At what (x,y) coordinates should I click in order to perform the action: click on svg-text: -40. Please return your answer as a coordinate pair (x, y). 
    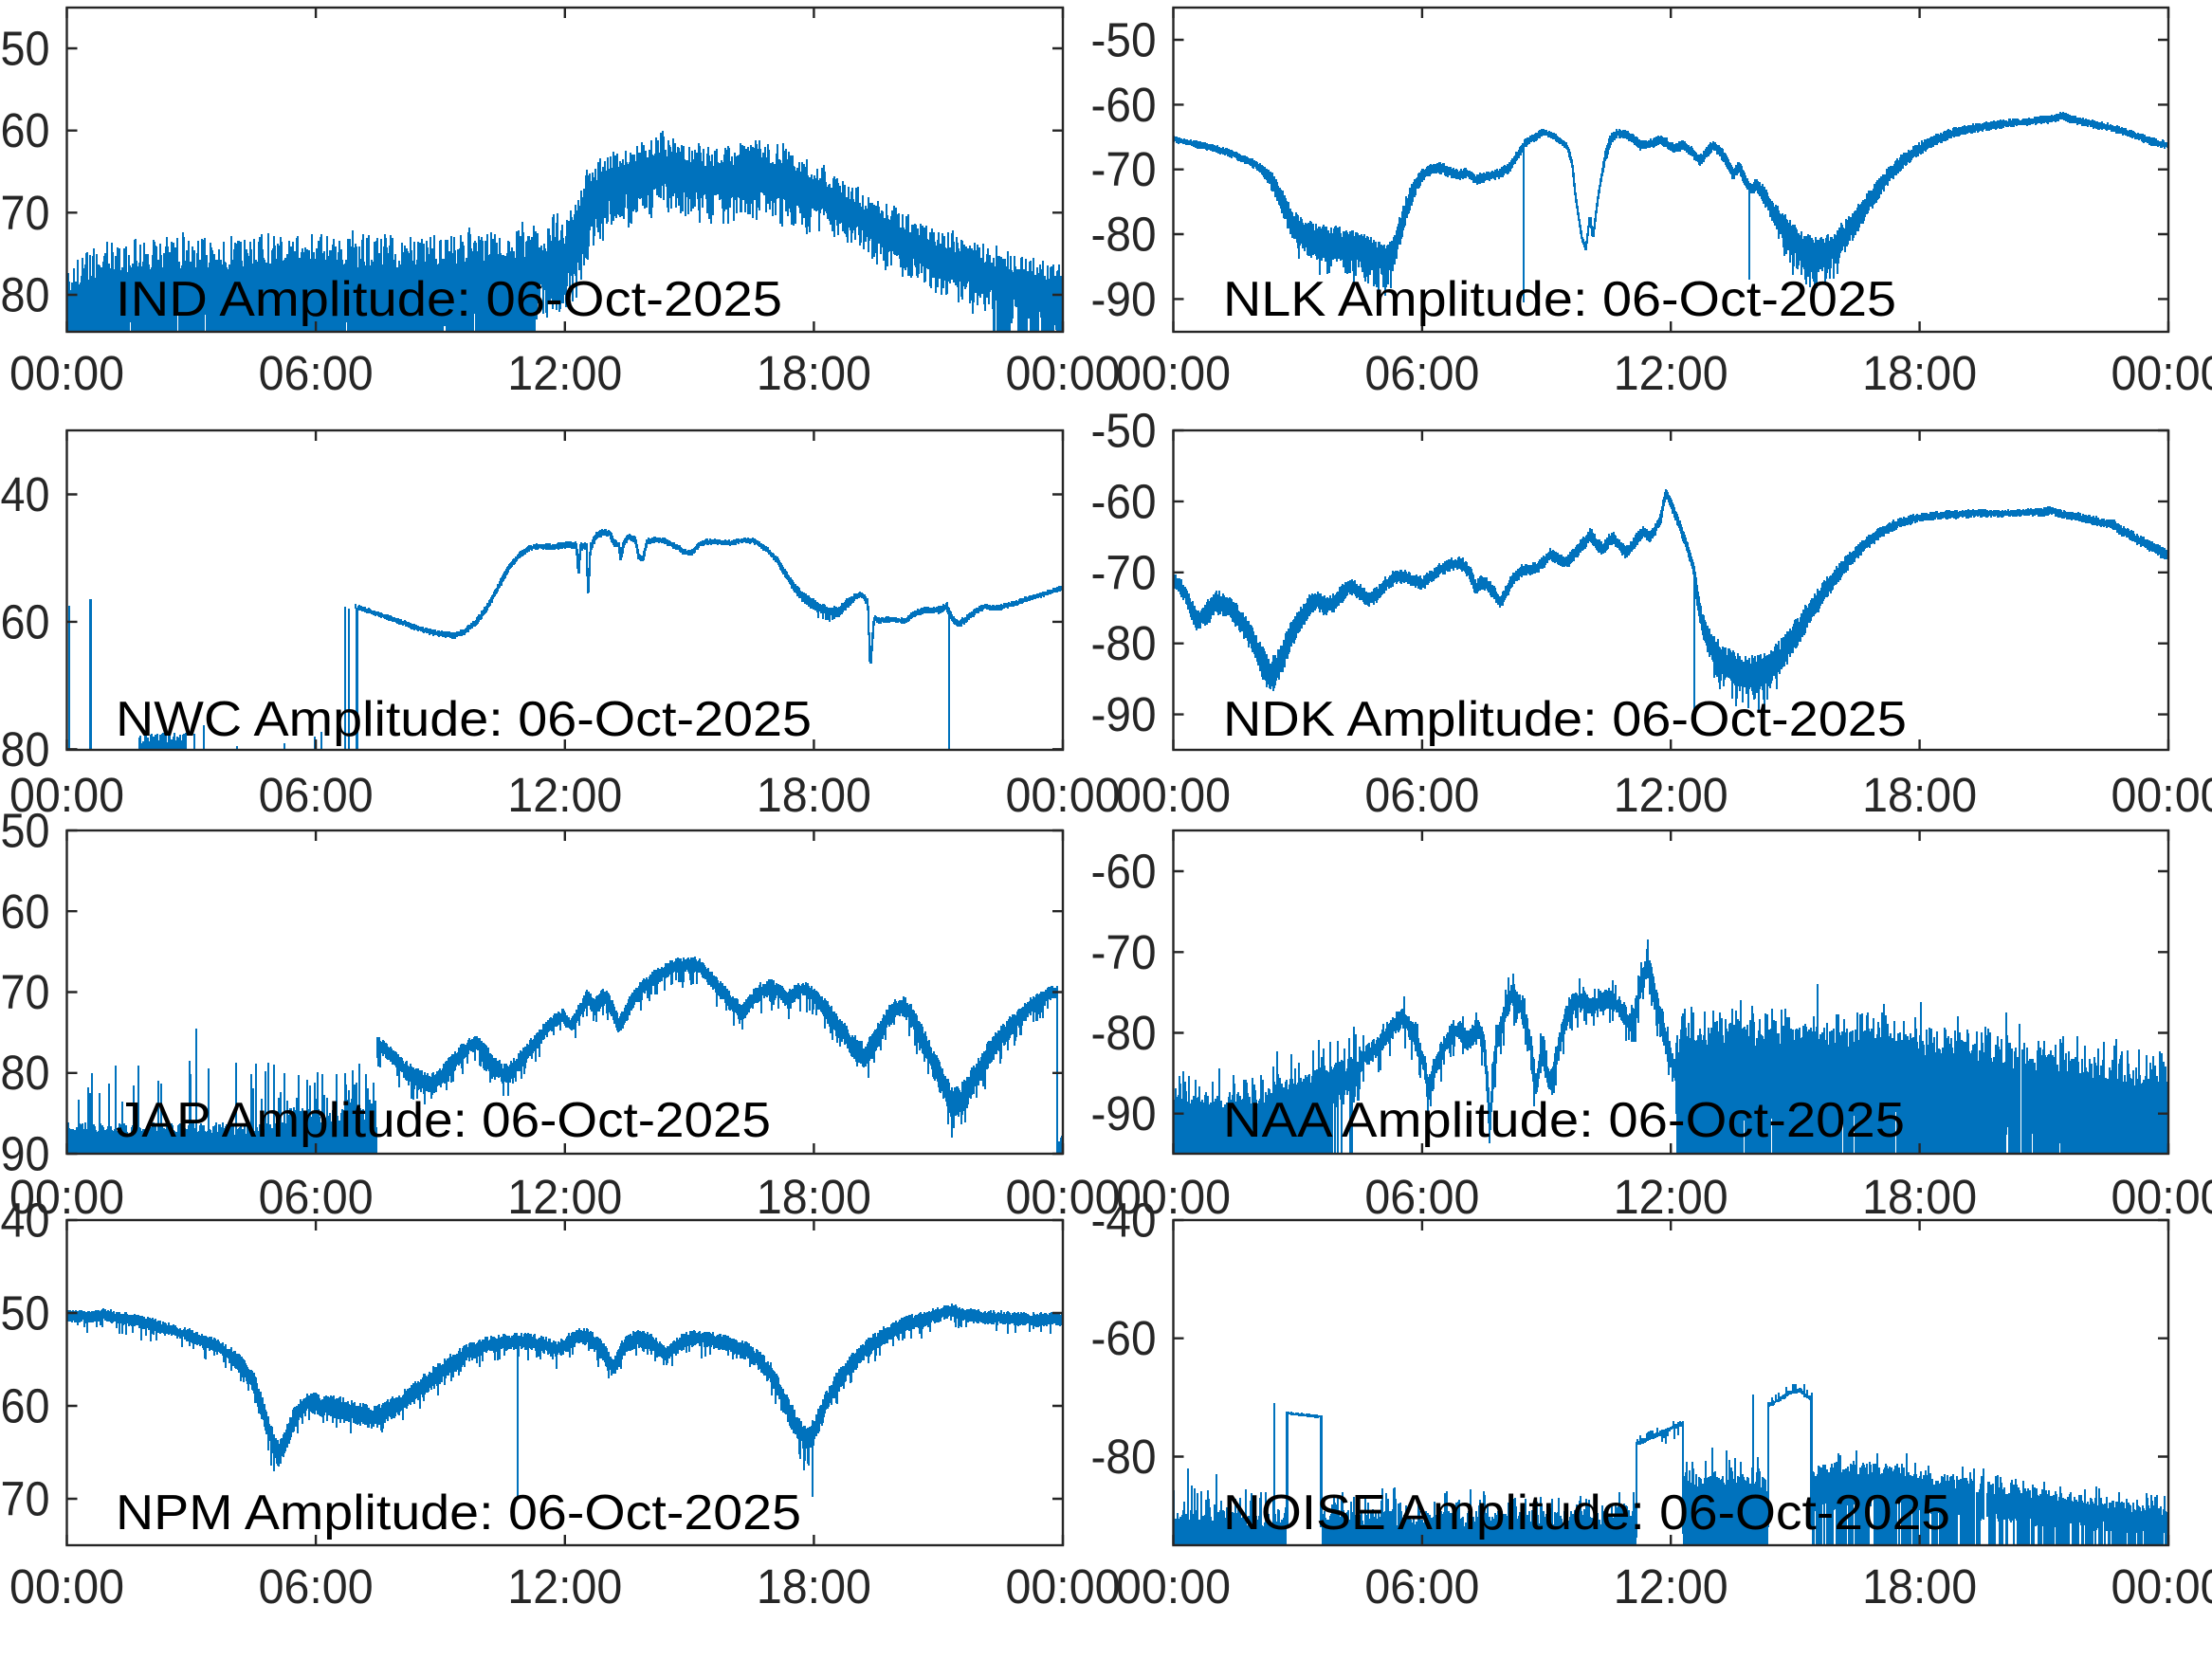
    Looking at the image, I should click on (1124, 1221).